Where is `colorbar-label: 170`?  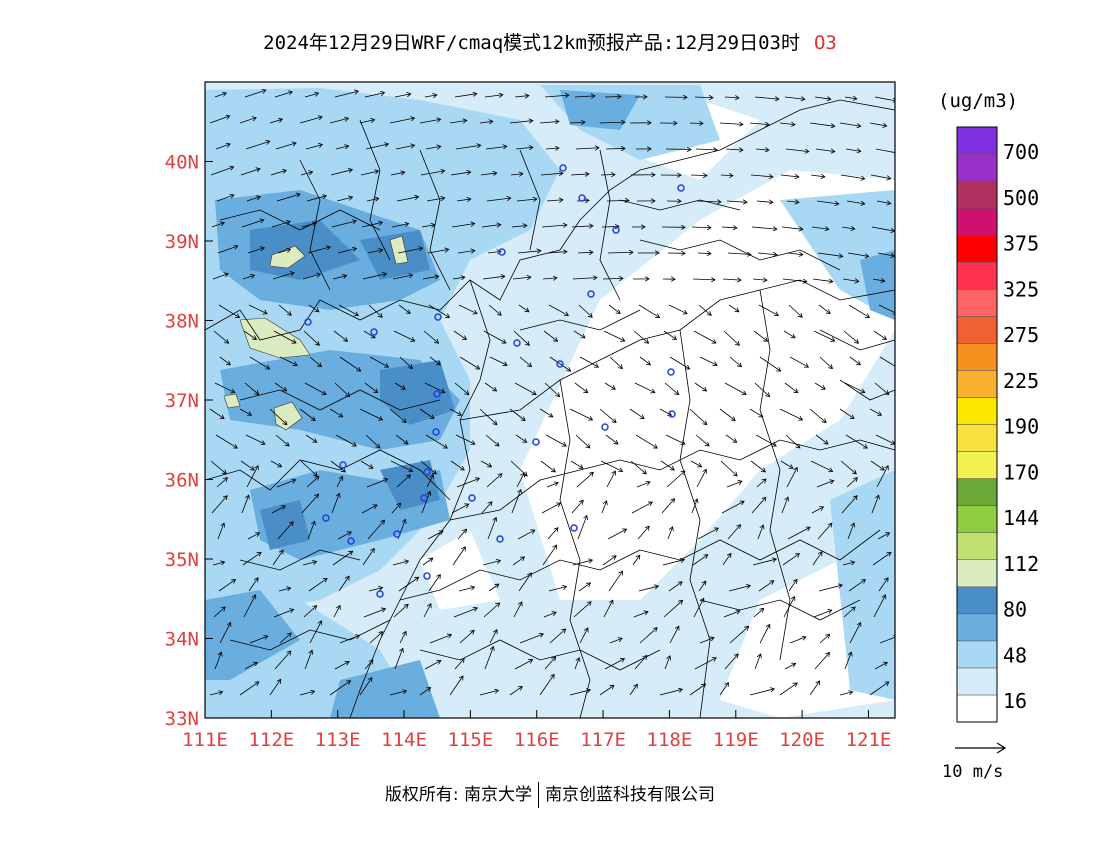
colorbar-label: 170 is located at coordinates (1021, 472).